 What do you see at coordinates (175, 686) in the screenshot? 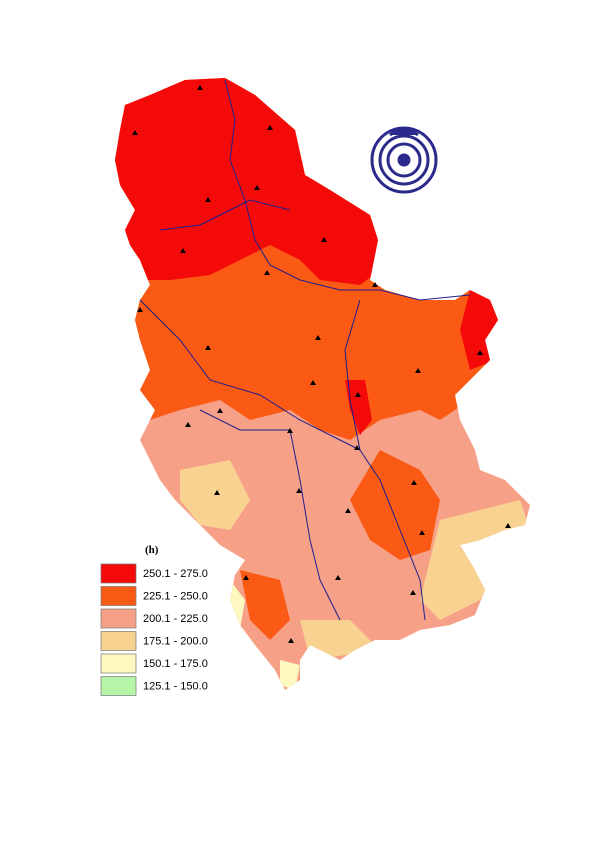
I see `legend-label: 125.1 - 150.0` at bounding box center [175, 686].